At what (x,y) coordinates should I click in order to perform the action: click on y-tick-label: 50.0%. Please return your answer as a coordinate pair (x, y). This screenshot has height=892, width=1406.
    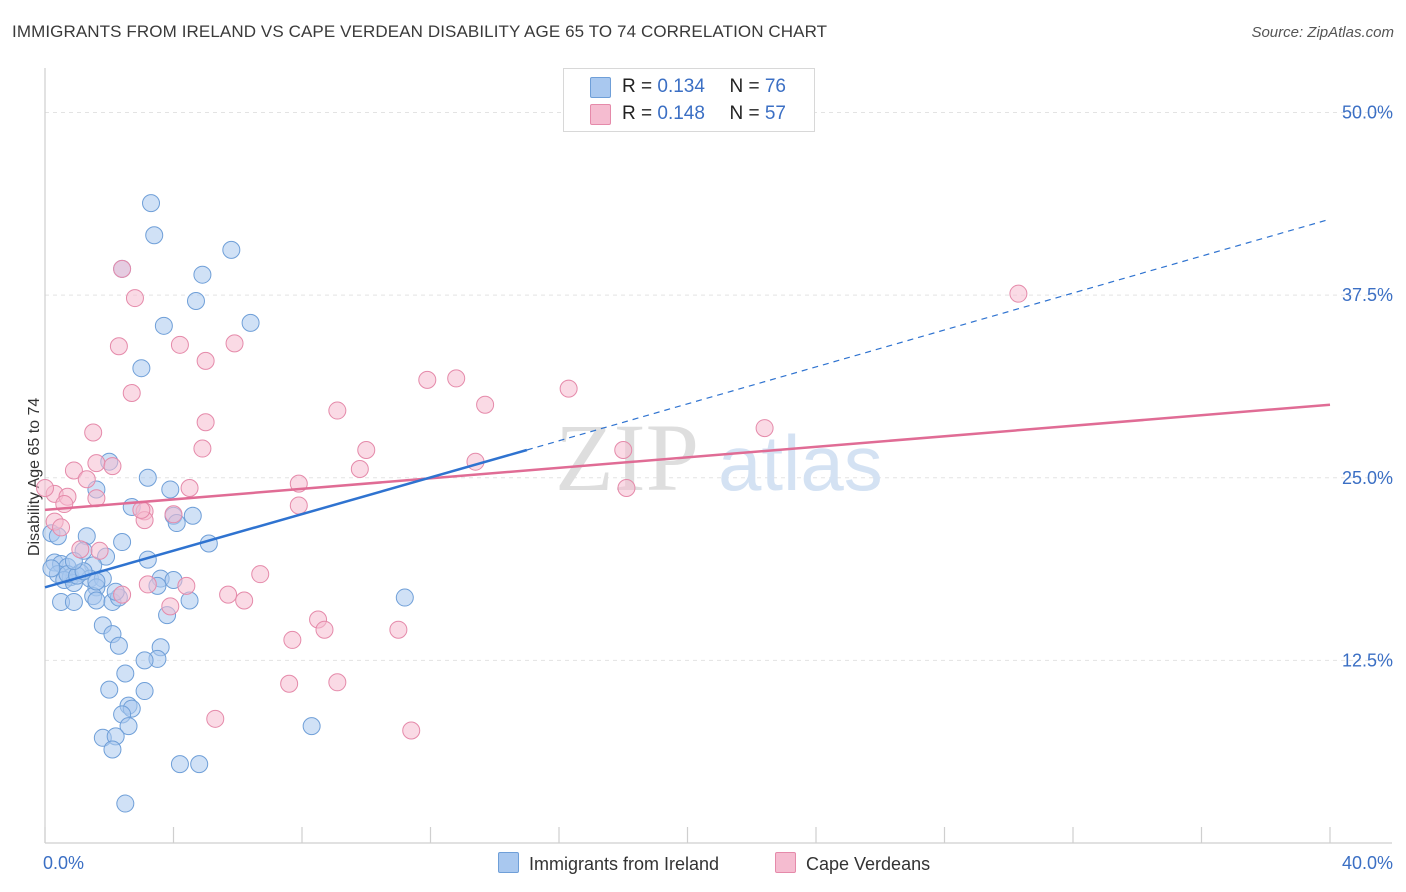
    Looking at the image, I should click on (1367, 113).